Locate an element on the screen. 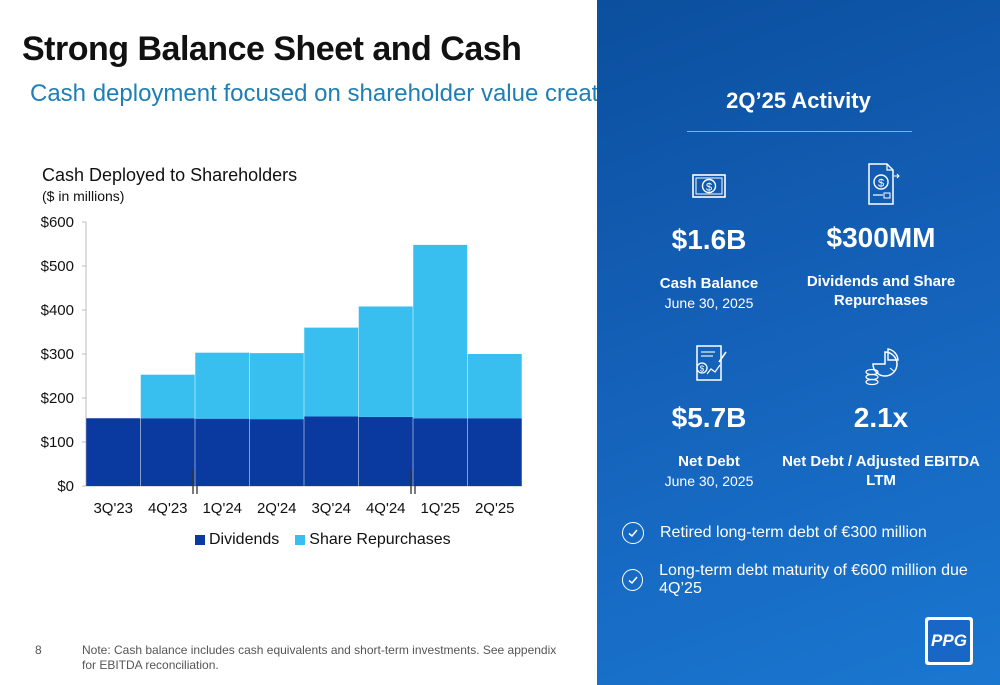  x-tick-label: 2Q'24 is located at coordinates (277, 508).